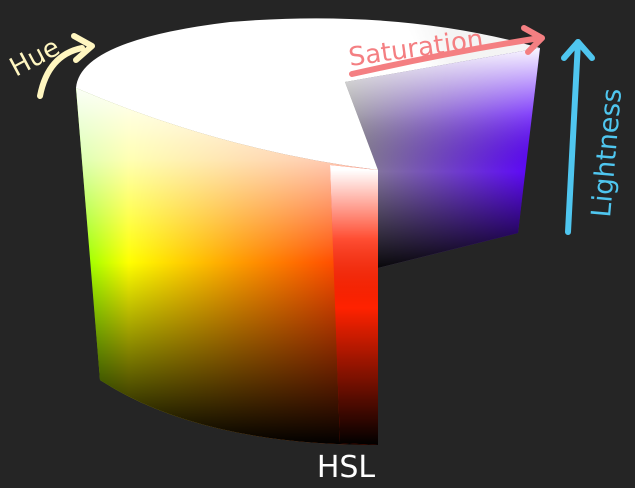 The height and width of the screenshot is (488, 635). What do you see at coordinates (447, 51) in the screenshot?
I see `right-arrow-icon` at bounding box center [447, 51].